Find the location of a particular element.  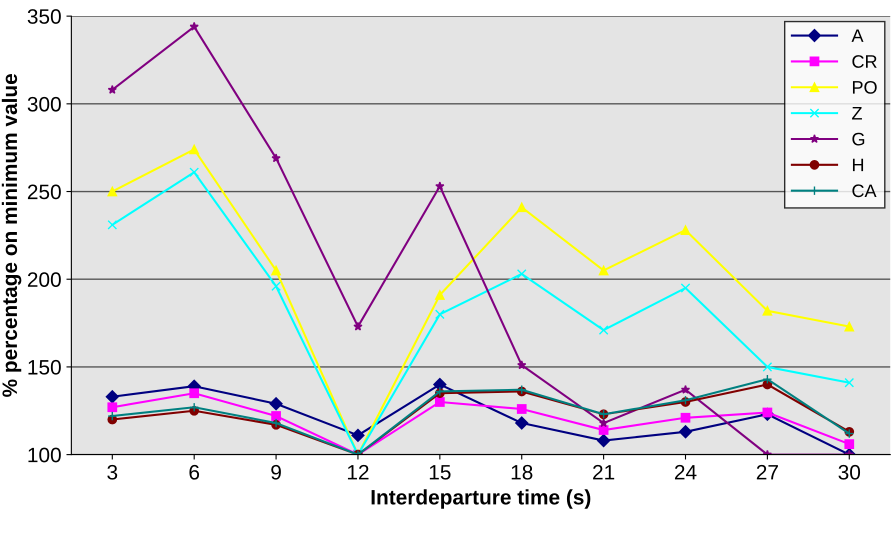

y-tick-label: 300 is located at coordinates (44, 104).